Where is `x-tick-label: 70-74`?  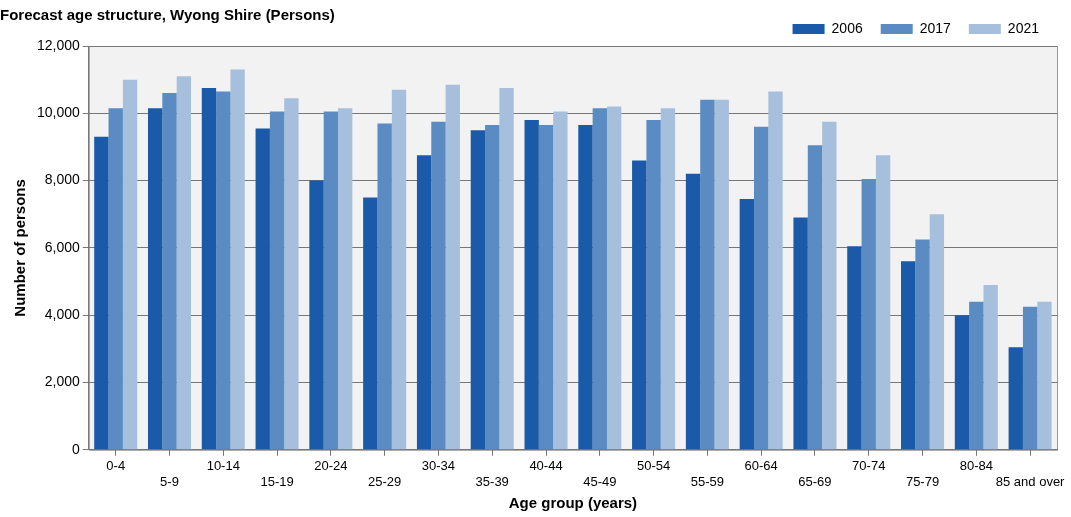
x-tick-label: 70-74 is located at coordinates (869, 466).